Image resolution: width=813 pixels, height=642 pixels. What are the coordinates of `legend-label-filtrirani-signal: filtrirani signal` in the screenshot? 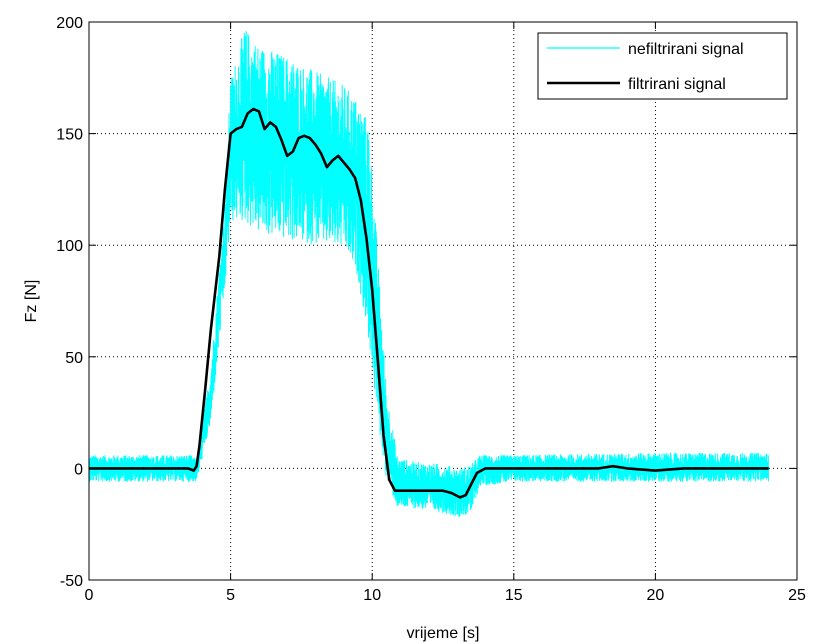 It's located at (677, 84).